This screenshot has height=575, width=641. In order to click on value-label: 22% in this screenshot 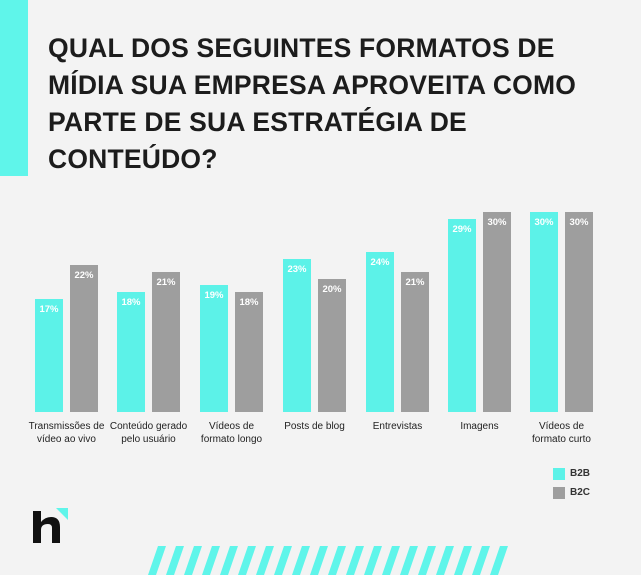, I will do `click(84, 276)`.